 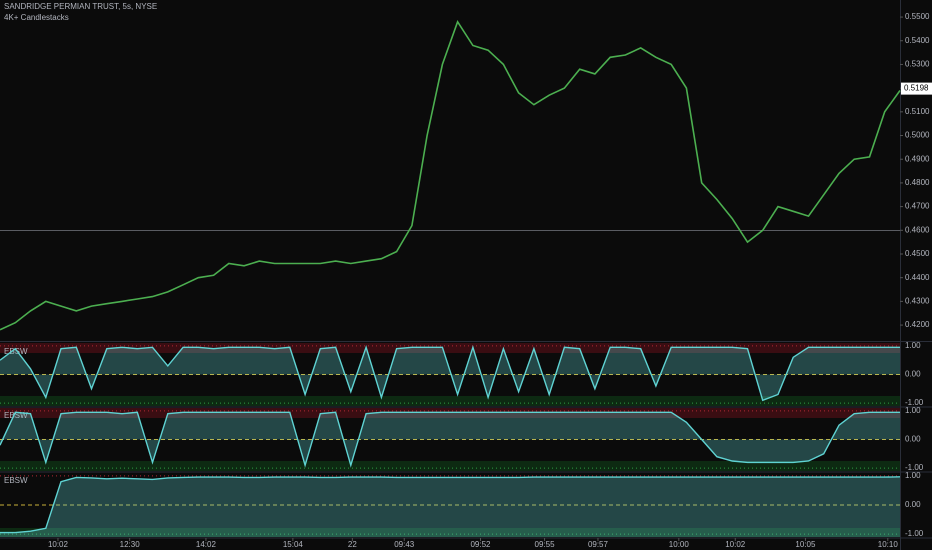 I want to click on y-tick-label: 0.4900, so click(x=917, y=158).